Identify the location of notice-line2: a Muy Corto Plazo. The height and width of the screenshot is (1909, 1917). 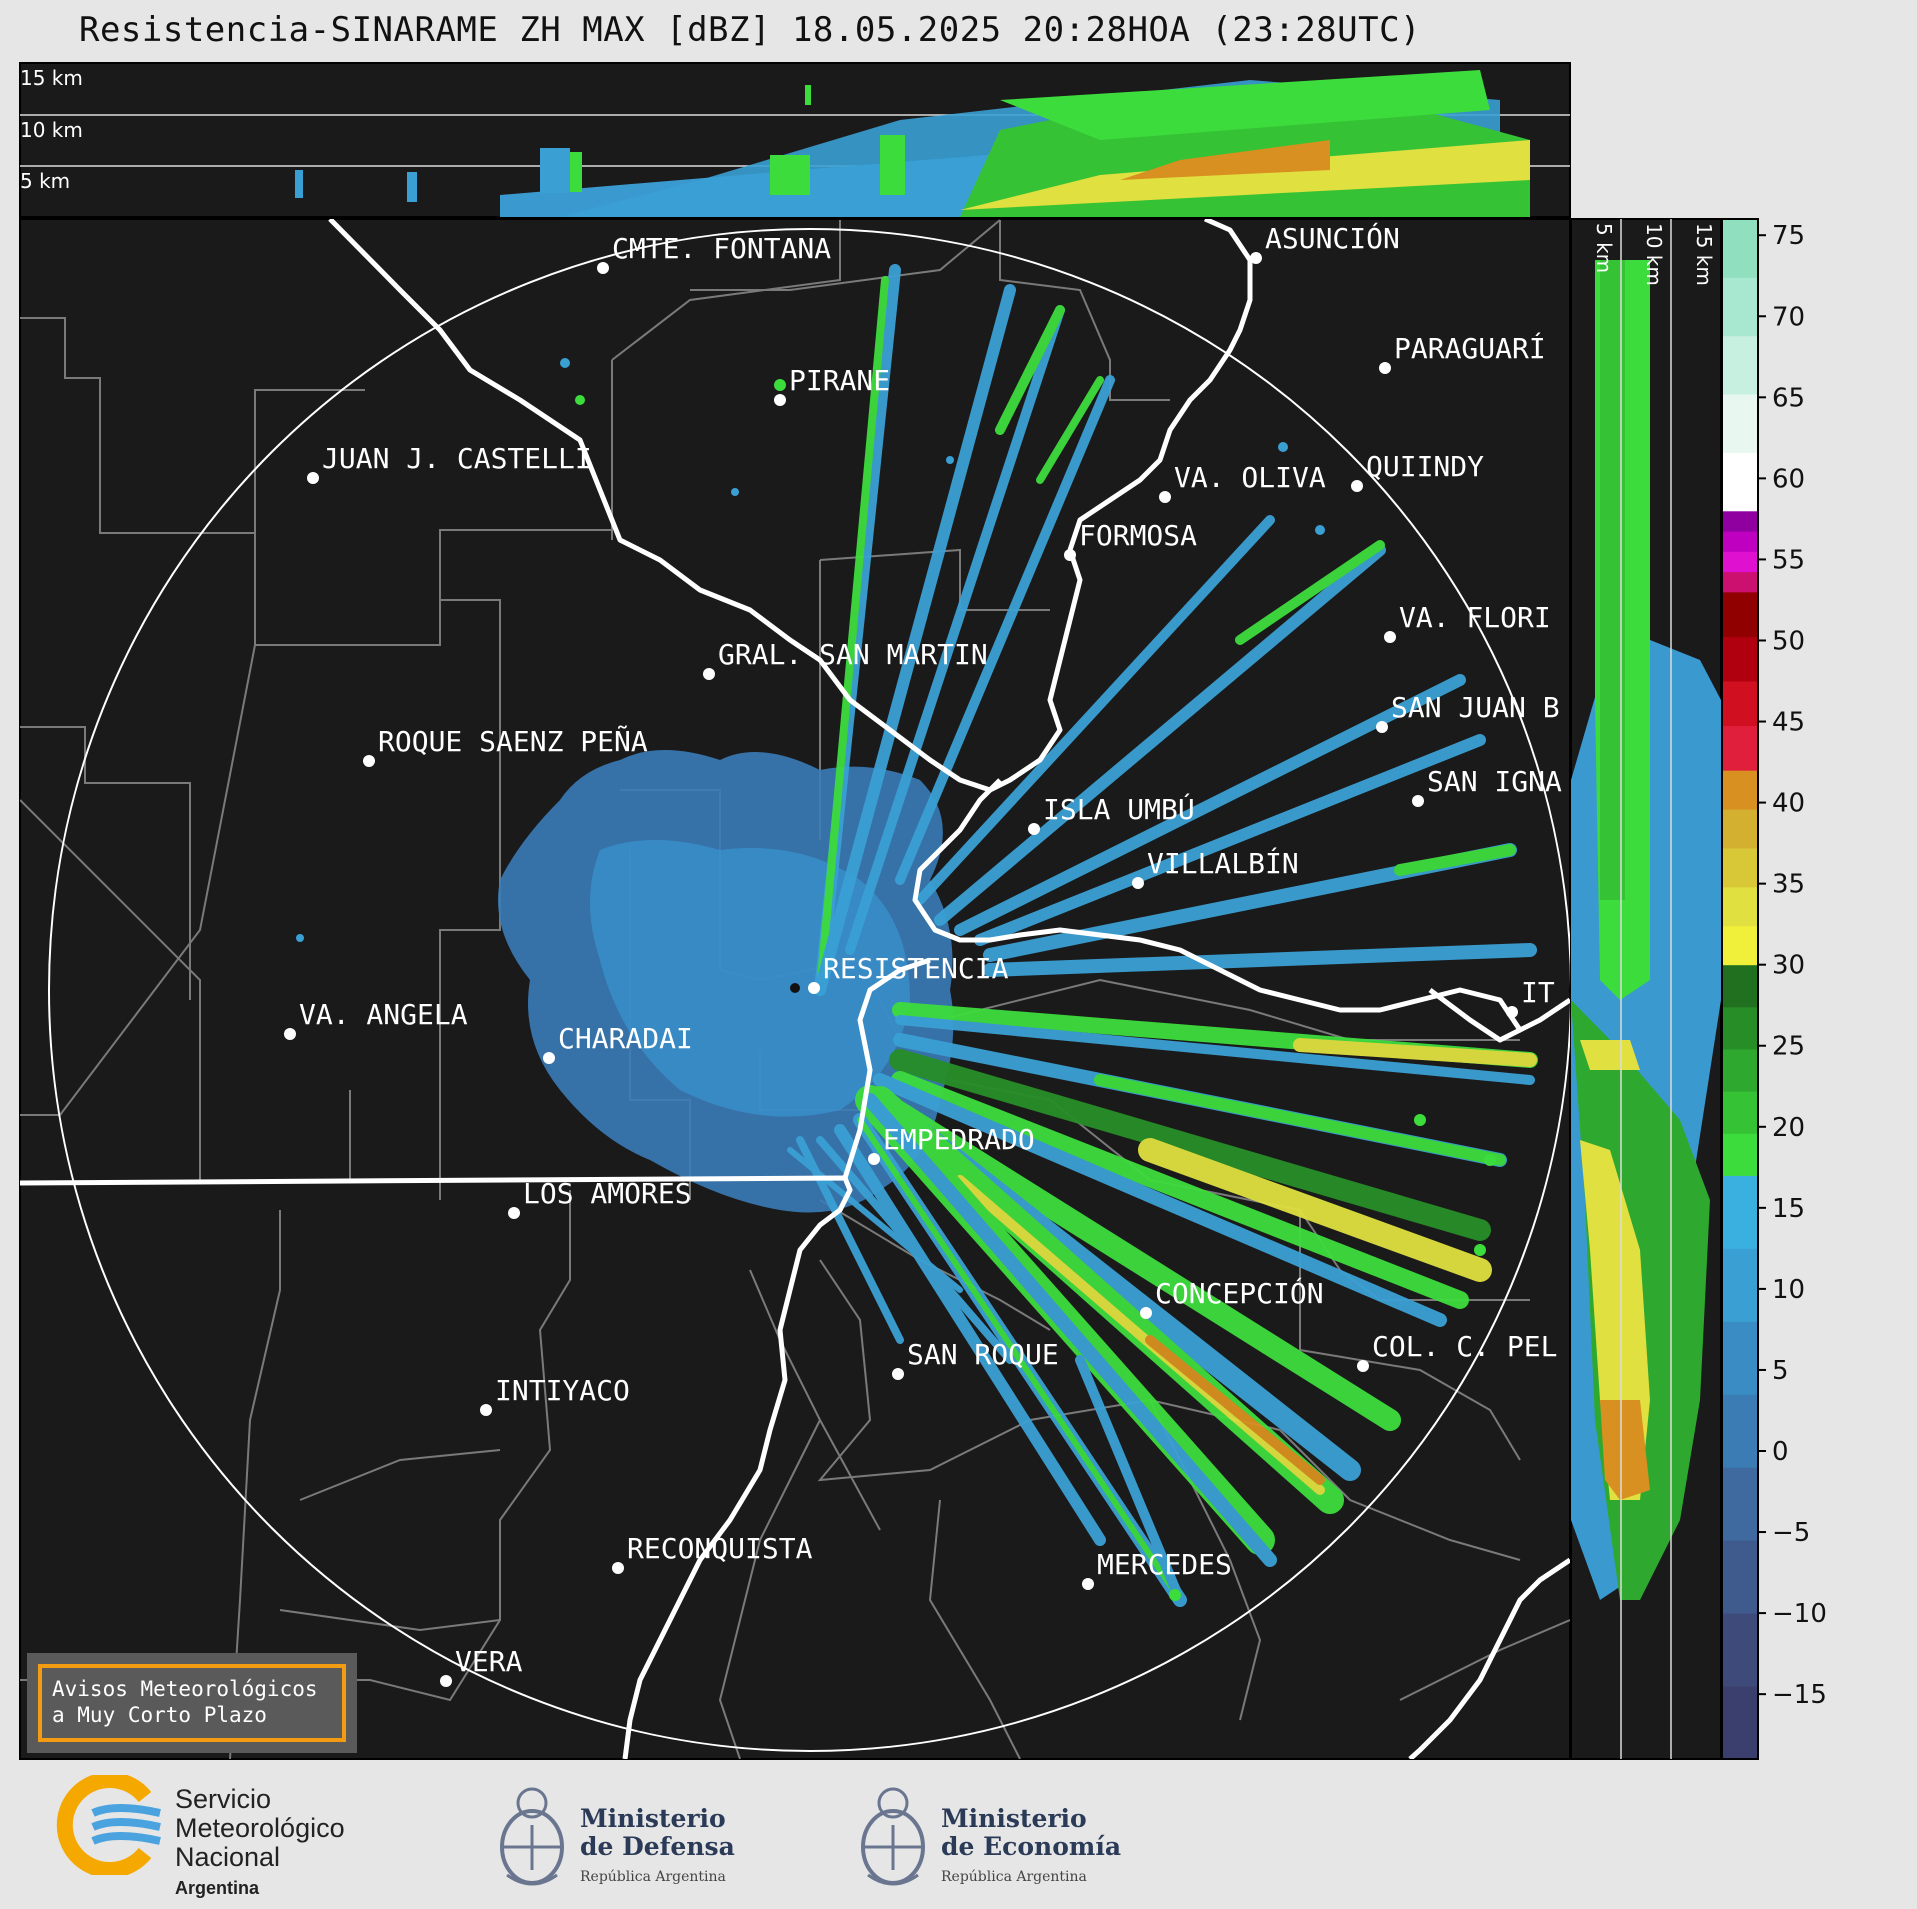
(159, 1715).